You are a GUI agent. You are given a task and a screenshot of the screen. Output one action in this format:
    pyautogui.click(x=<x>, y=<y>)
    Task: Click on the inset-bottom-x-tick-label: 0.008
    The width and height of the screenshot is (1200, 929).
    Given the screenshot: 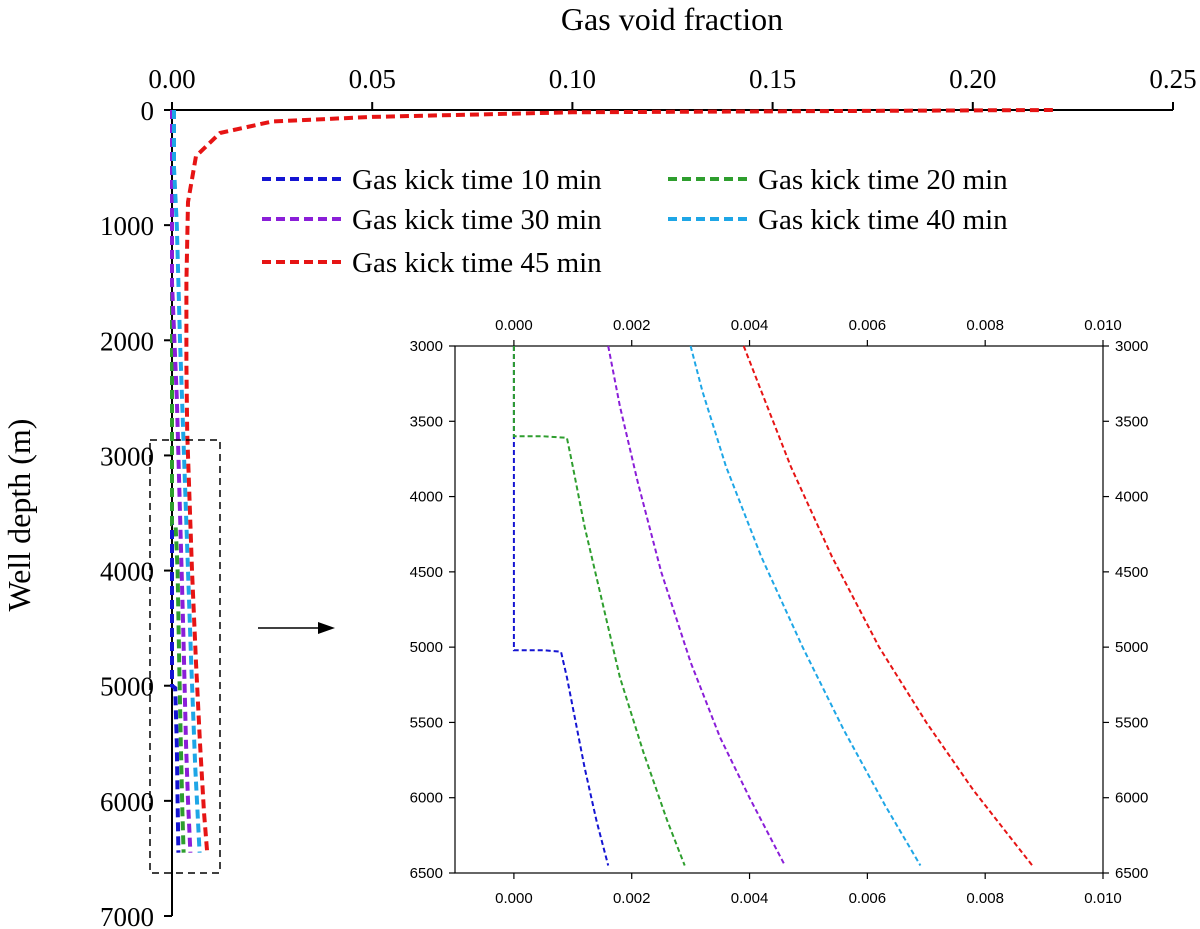 What is the action you would take?
    pyautogui.click(x=985, y=898)
    